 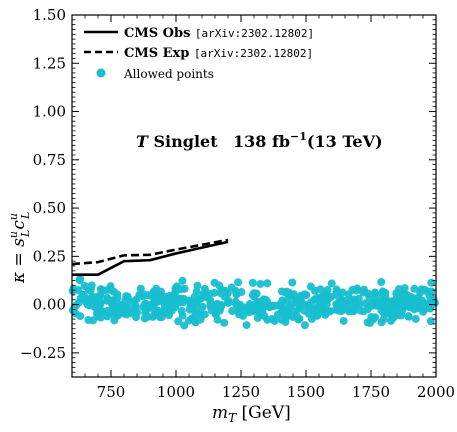 What do you see at coordinates (168, 74) in the screenshot?
I see `legend-allowed-label: Allowed points` at bounding box center [168, 74].